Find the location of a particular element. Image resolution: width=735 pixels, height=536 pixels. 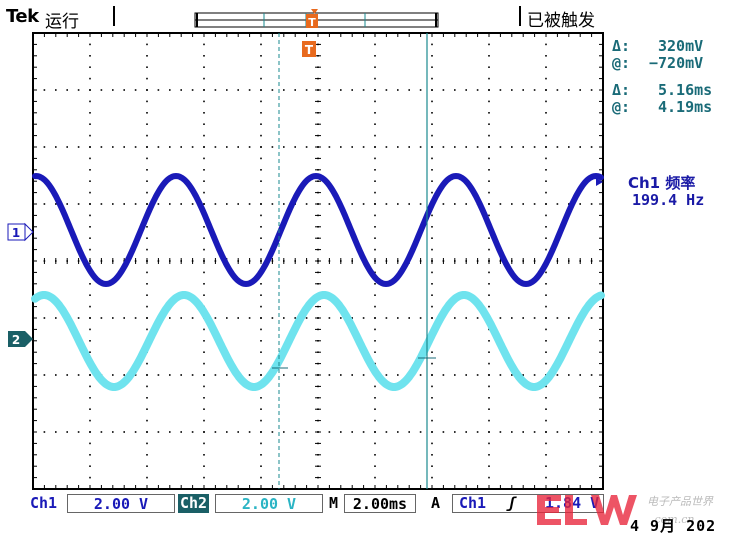

time-at-value: 4.19ms is located at coordinates (685, 107).